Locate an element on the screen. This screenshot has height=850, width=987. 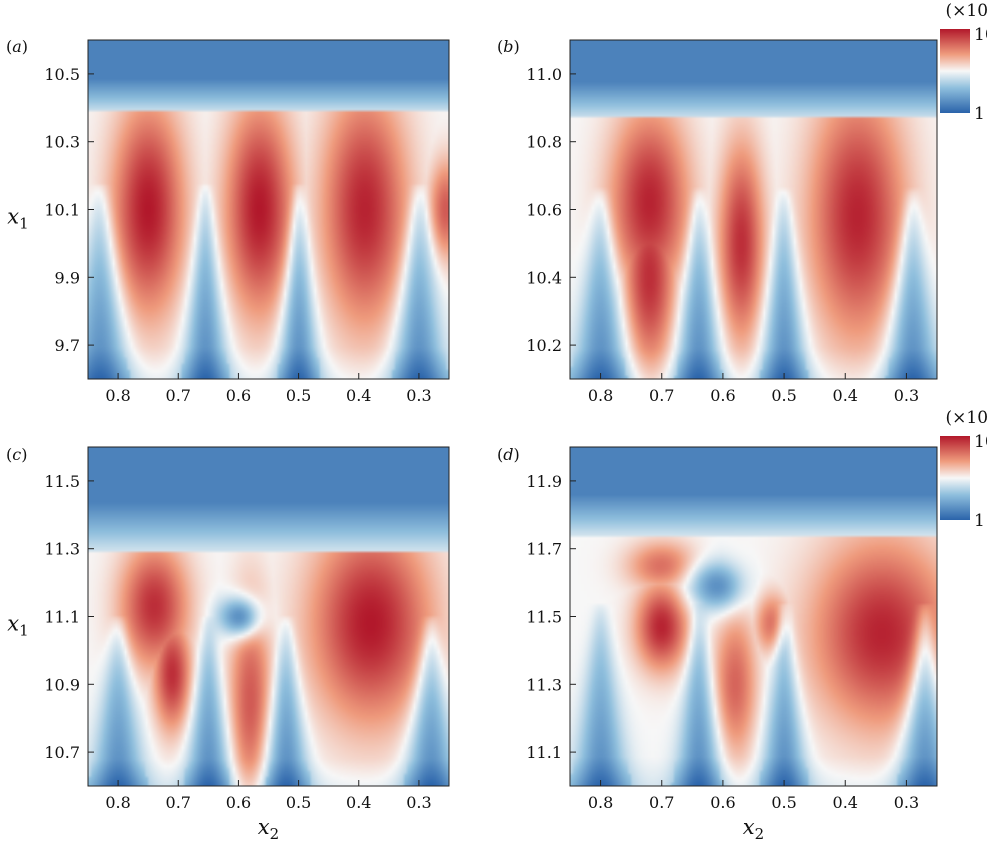
y-tick-label: 11.7 is located at coordinates (544, 549).